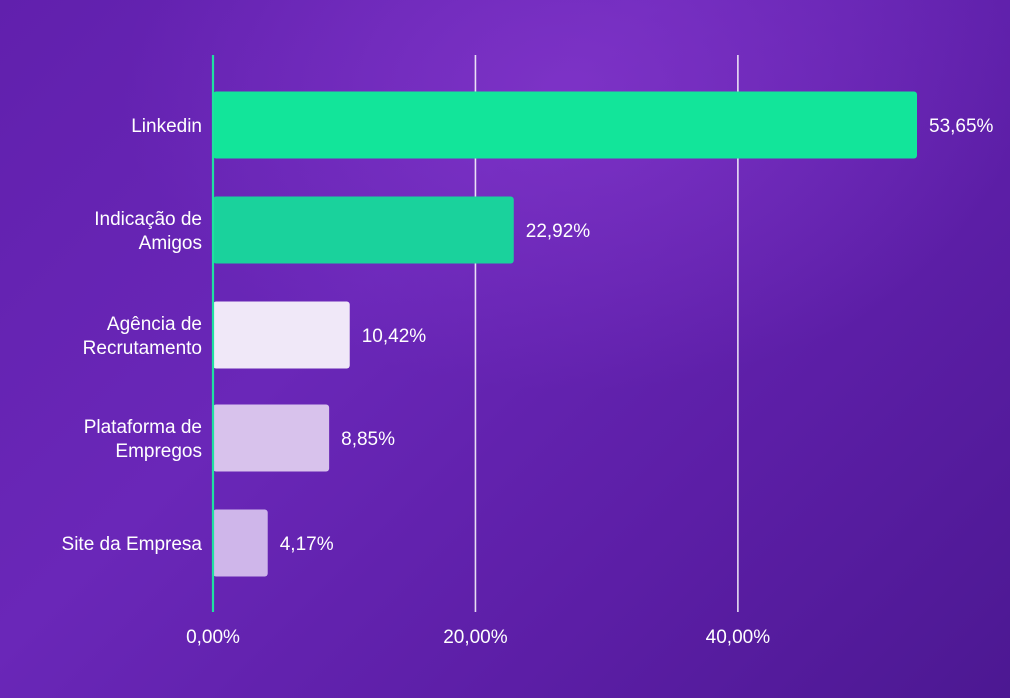  I want to click on value-label-0: 53,65%, so click(961, 126).